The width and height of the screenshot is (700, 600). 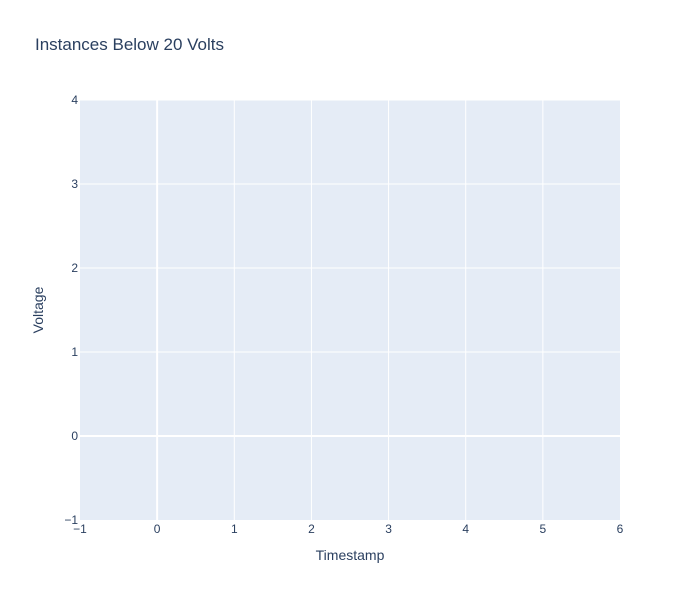 I want to click on x-tick-label: 3, so click(x=388, y=529).